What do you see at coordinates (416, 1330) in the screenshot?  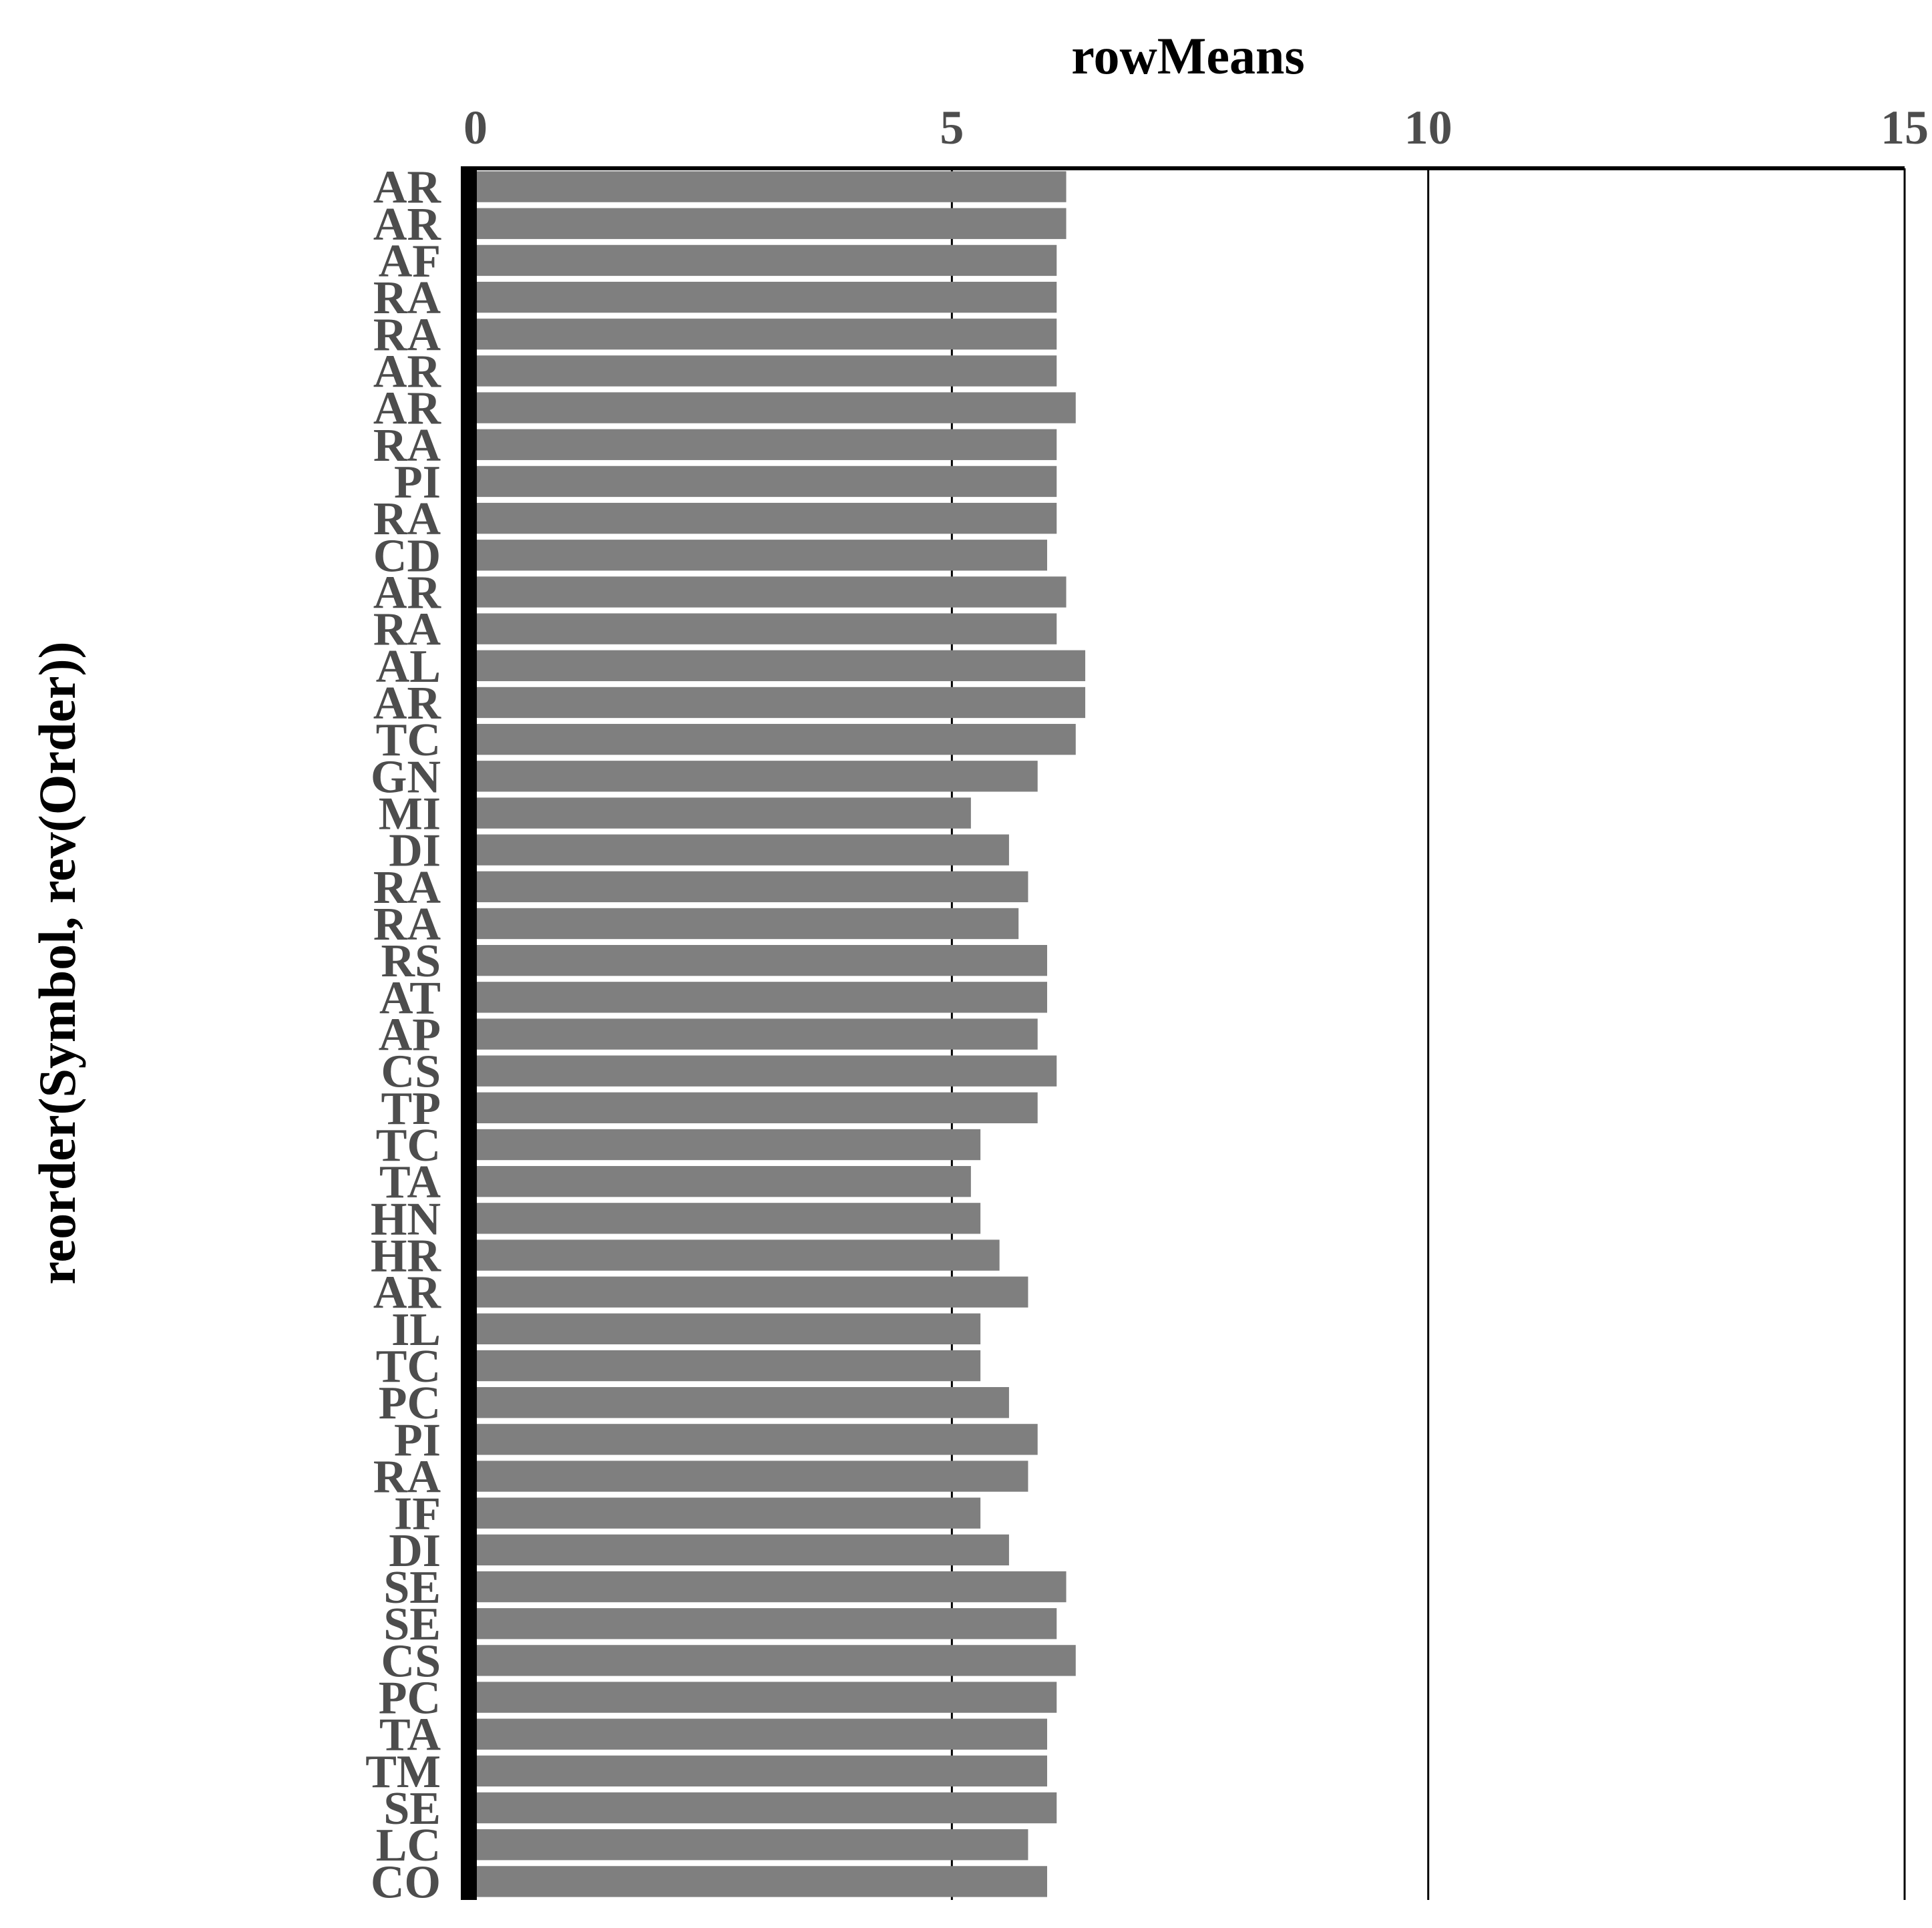 I see `category-label: IL` at bounding box center [416, 1330].